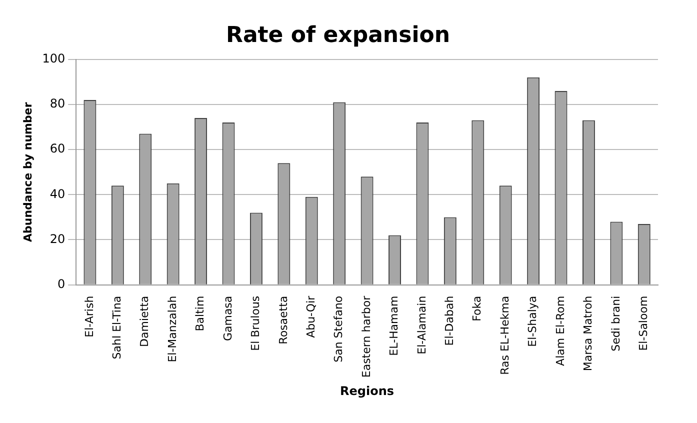 The width and height of the screenshot is (697, 423). What do you see at coordinates (61, 283) in the screenshot?
I see `y-tick-label: 0` at bounding box center [61, 283].